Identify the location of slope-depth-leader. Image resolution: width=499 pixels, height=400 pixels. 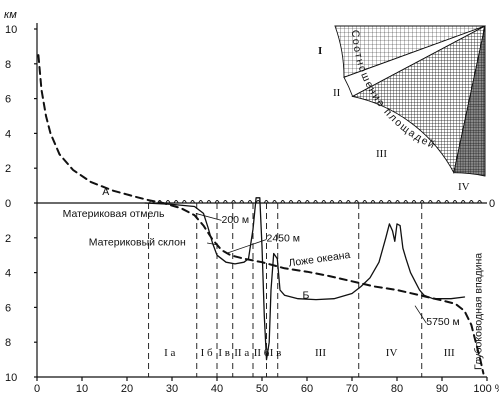
(246, 246).